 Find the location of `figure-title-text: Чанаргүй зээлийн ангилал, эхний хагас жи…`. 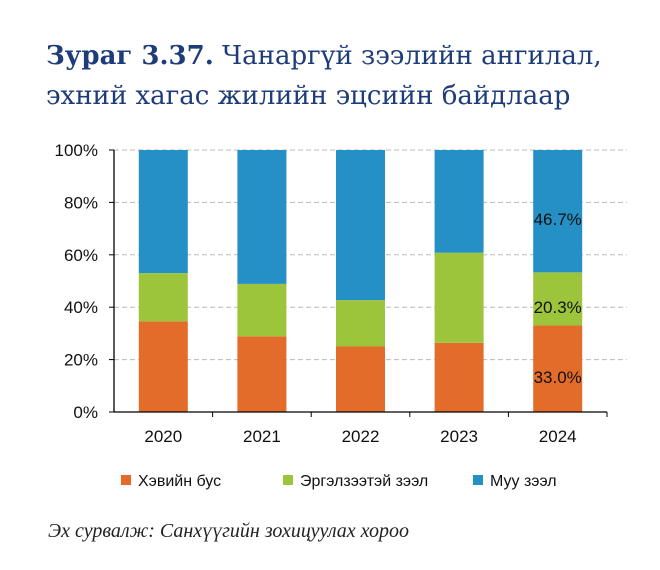

figure-title-text: Чанаргүй зээлийн ангилал, эхний хагас жи… is located at coordinates (324, 76).